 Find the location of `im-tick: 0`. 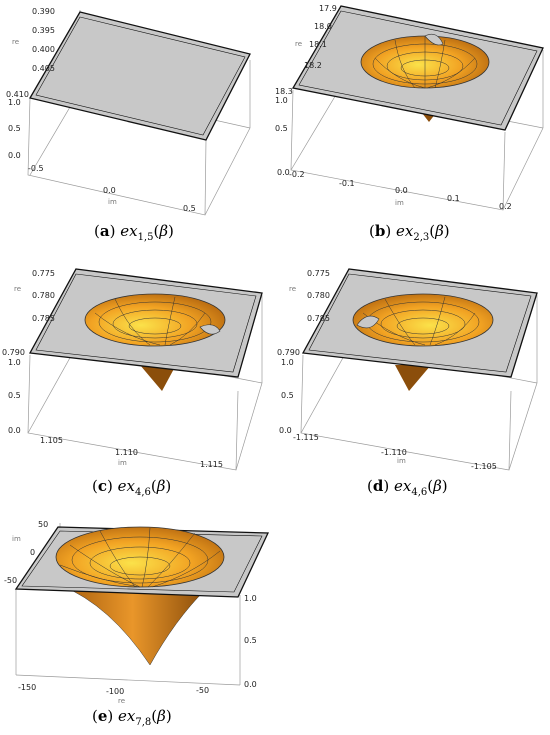

im-tick: 0 is located at coordinates (32, 552).